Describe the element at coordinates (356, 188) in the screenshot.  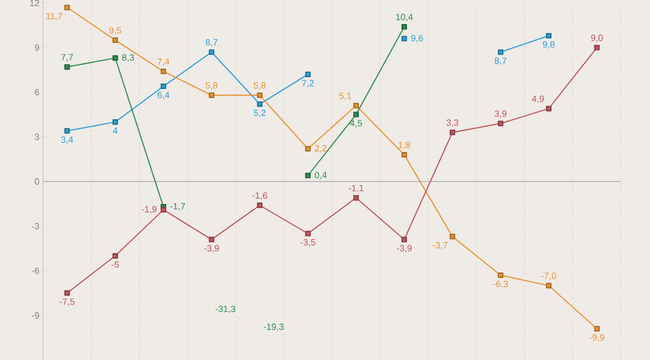
I see `data-label: -1,1` at that location.